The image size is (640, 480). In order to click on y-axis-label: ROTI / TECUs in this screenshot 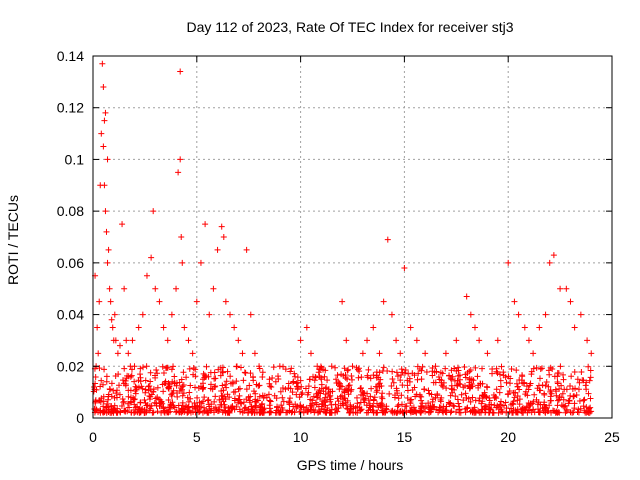, I will do `click(13, 240)`.